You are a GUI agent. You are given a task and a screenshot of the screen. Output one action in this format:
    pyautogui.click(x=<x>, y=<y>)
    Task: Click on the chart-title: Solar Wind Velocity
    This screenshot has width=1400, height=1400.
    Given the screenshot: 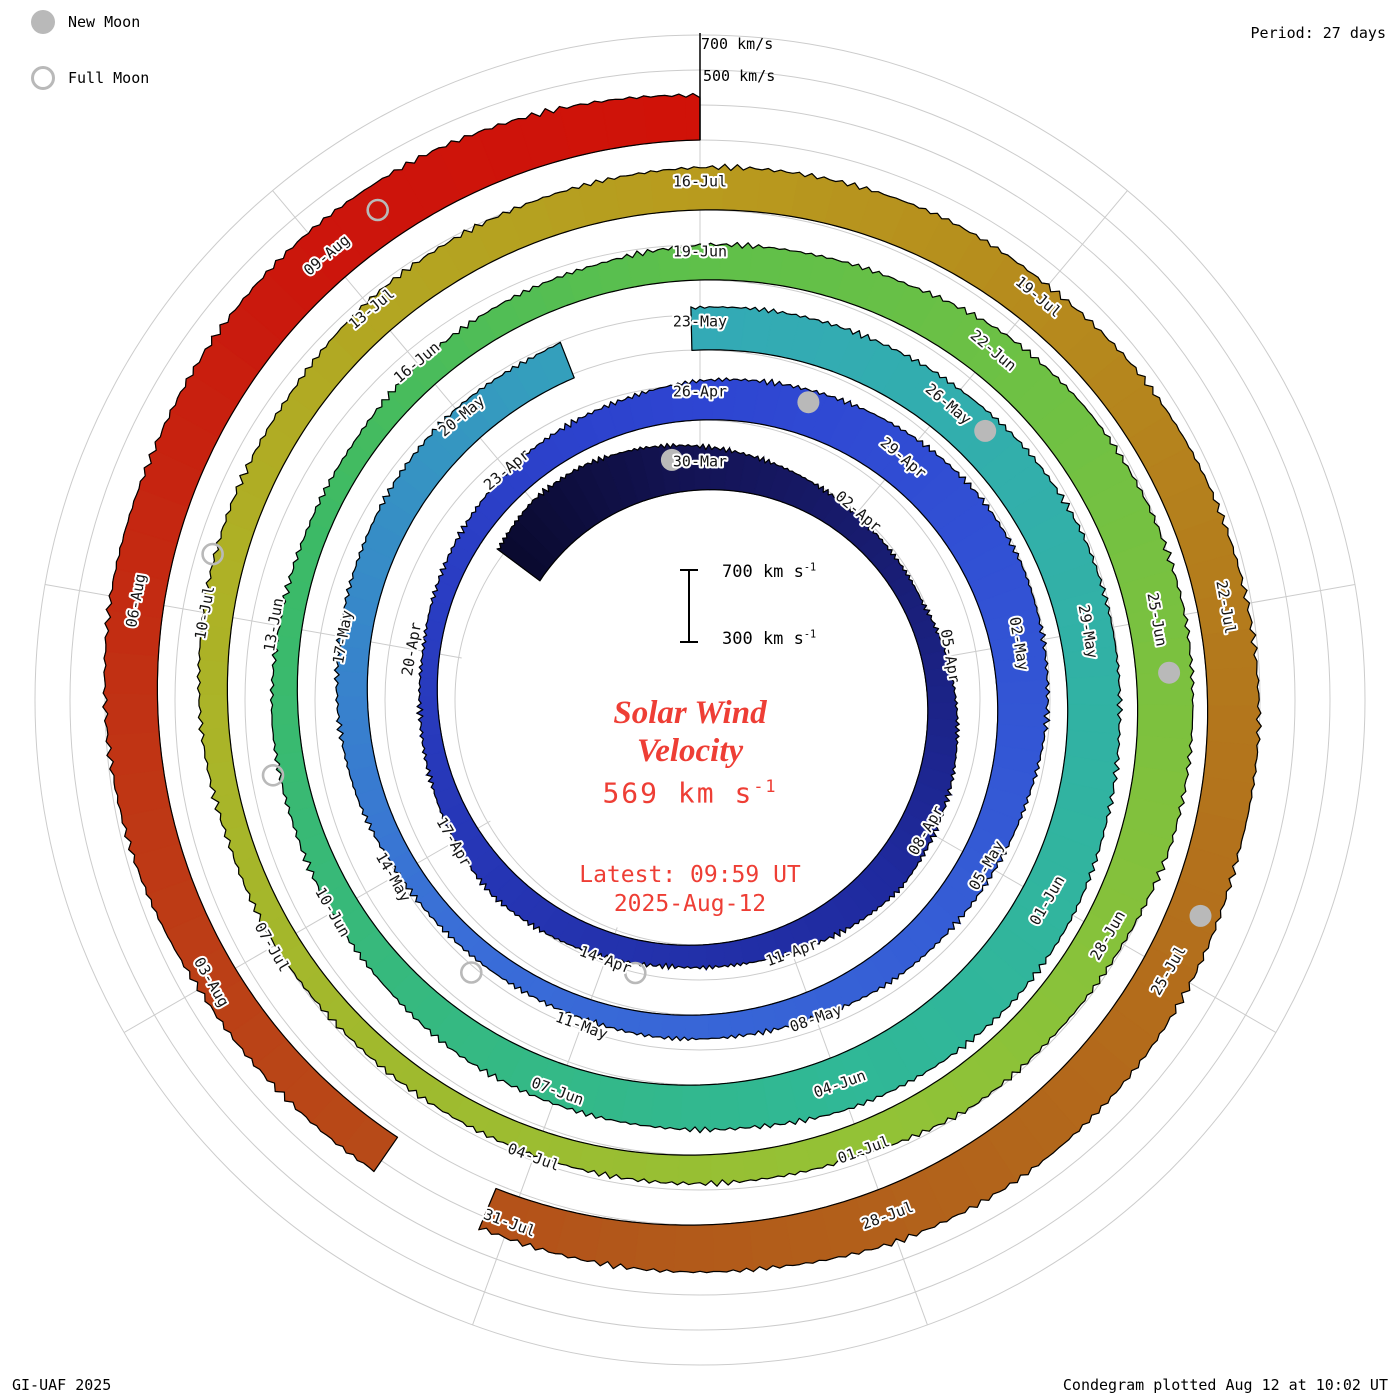 What is the action you would take?
    pyautogui.click(x=690, y=732)
    